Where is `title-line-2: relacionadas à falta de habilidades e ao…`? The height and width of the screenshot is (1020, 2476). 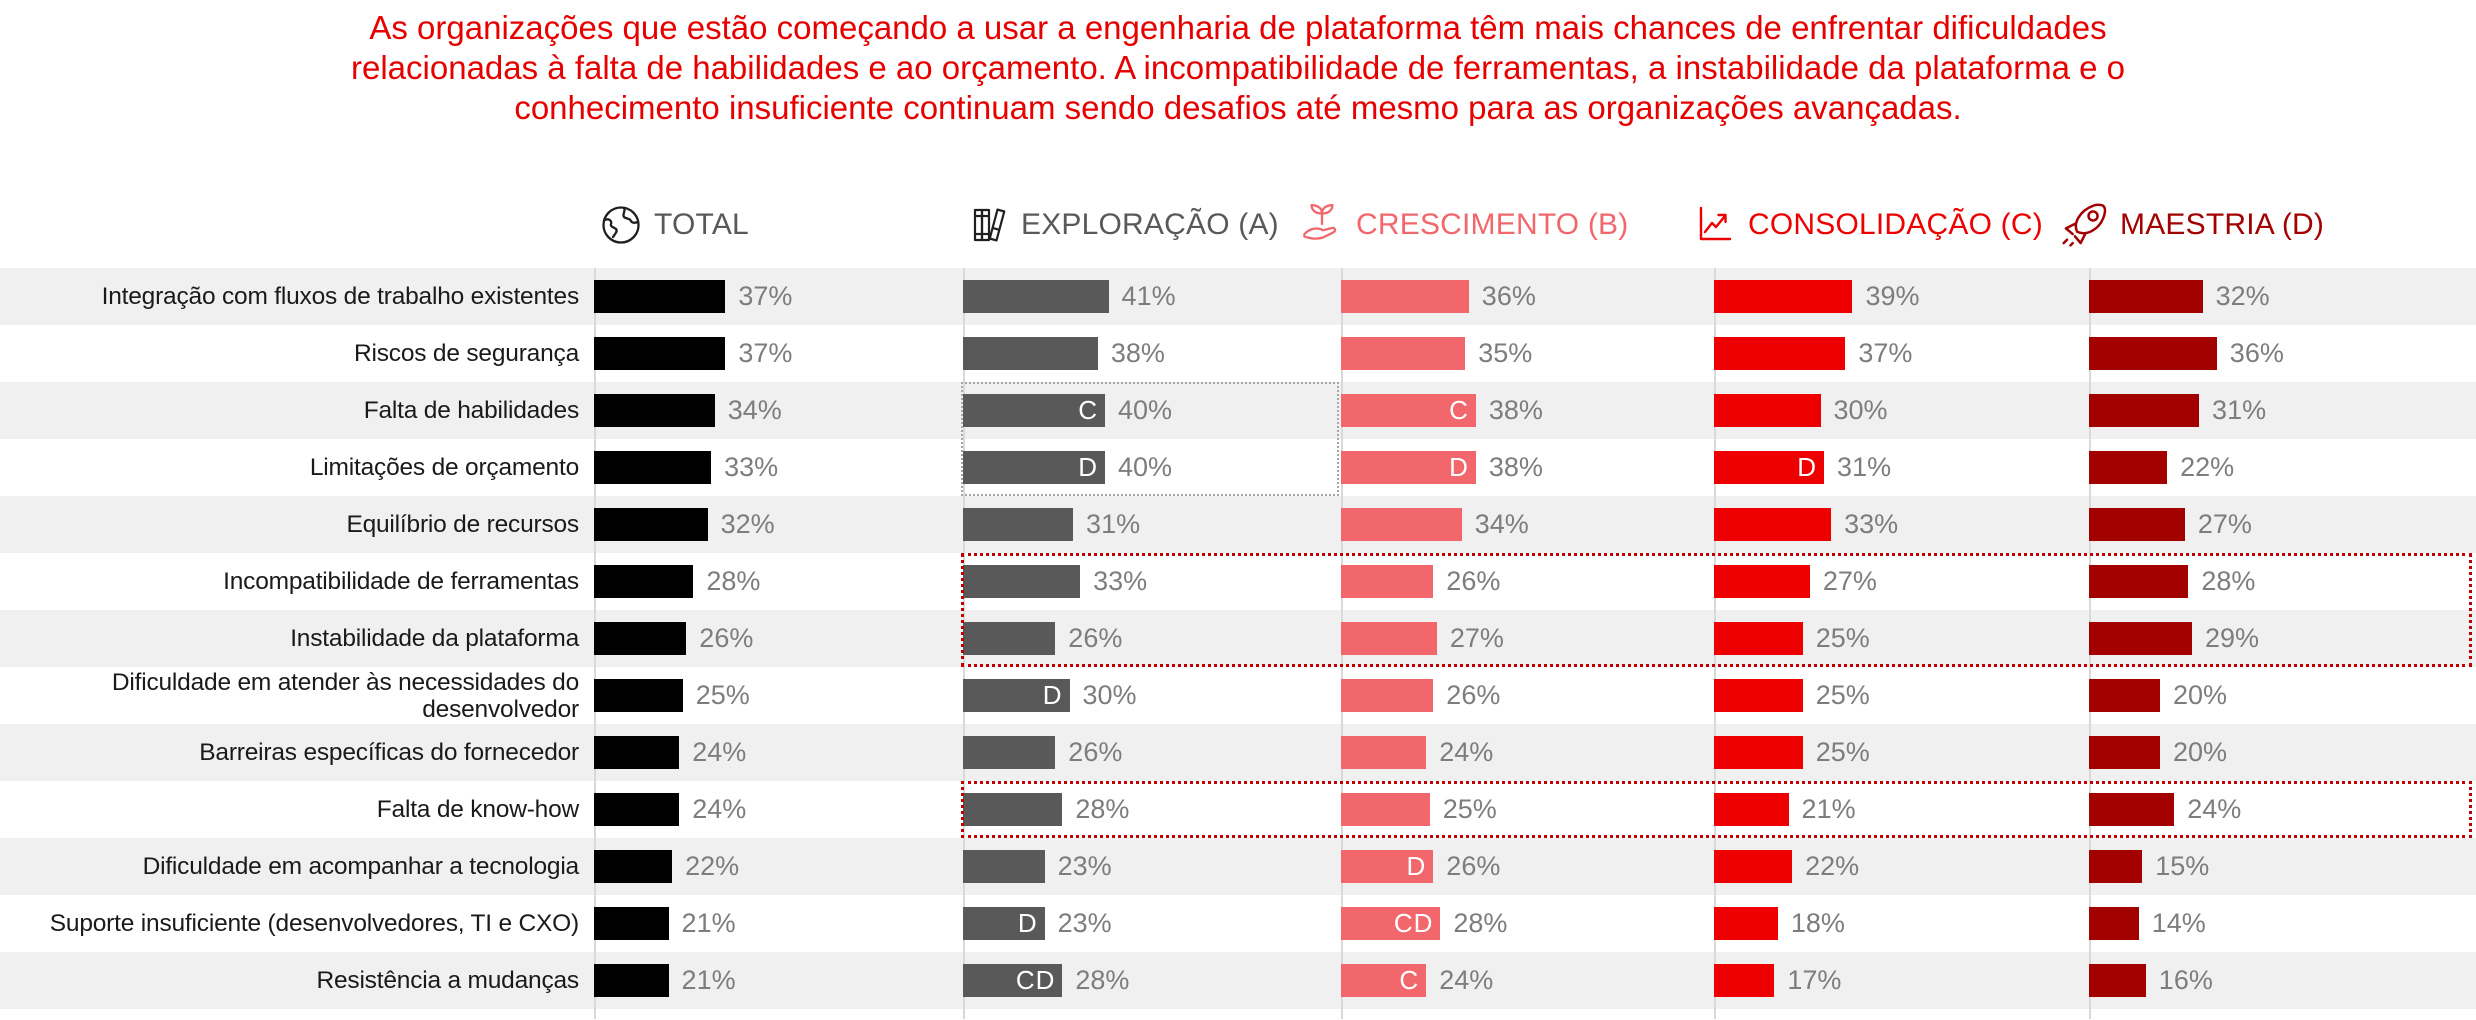 title-line-2: relacionadas à falta de habilidades e ao… is located at coordinates (1238, 67).